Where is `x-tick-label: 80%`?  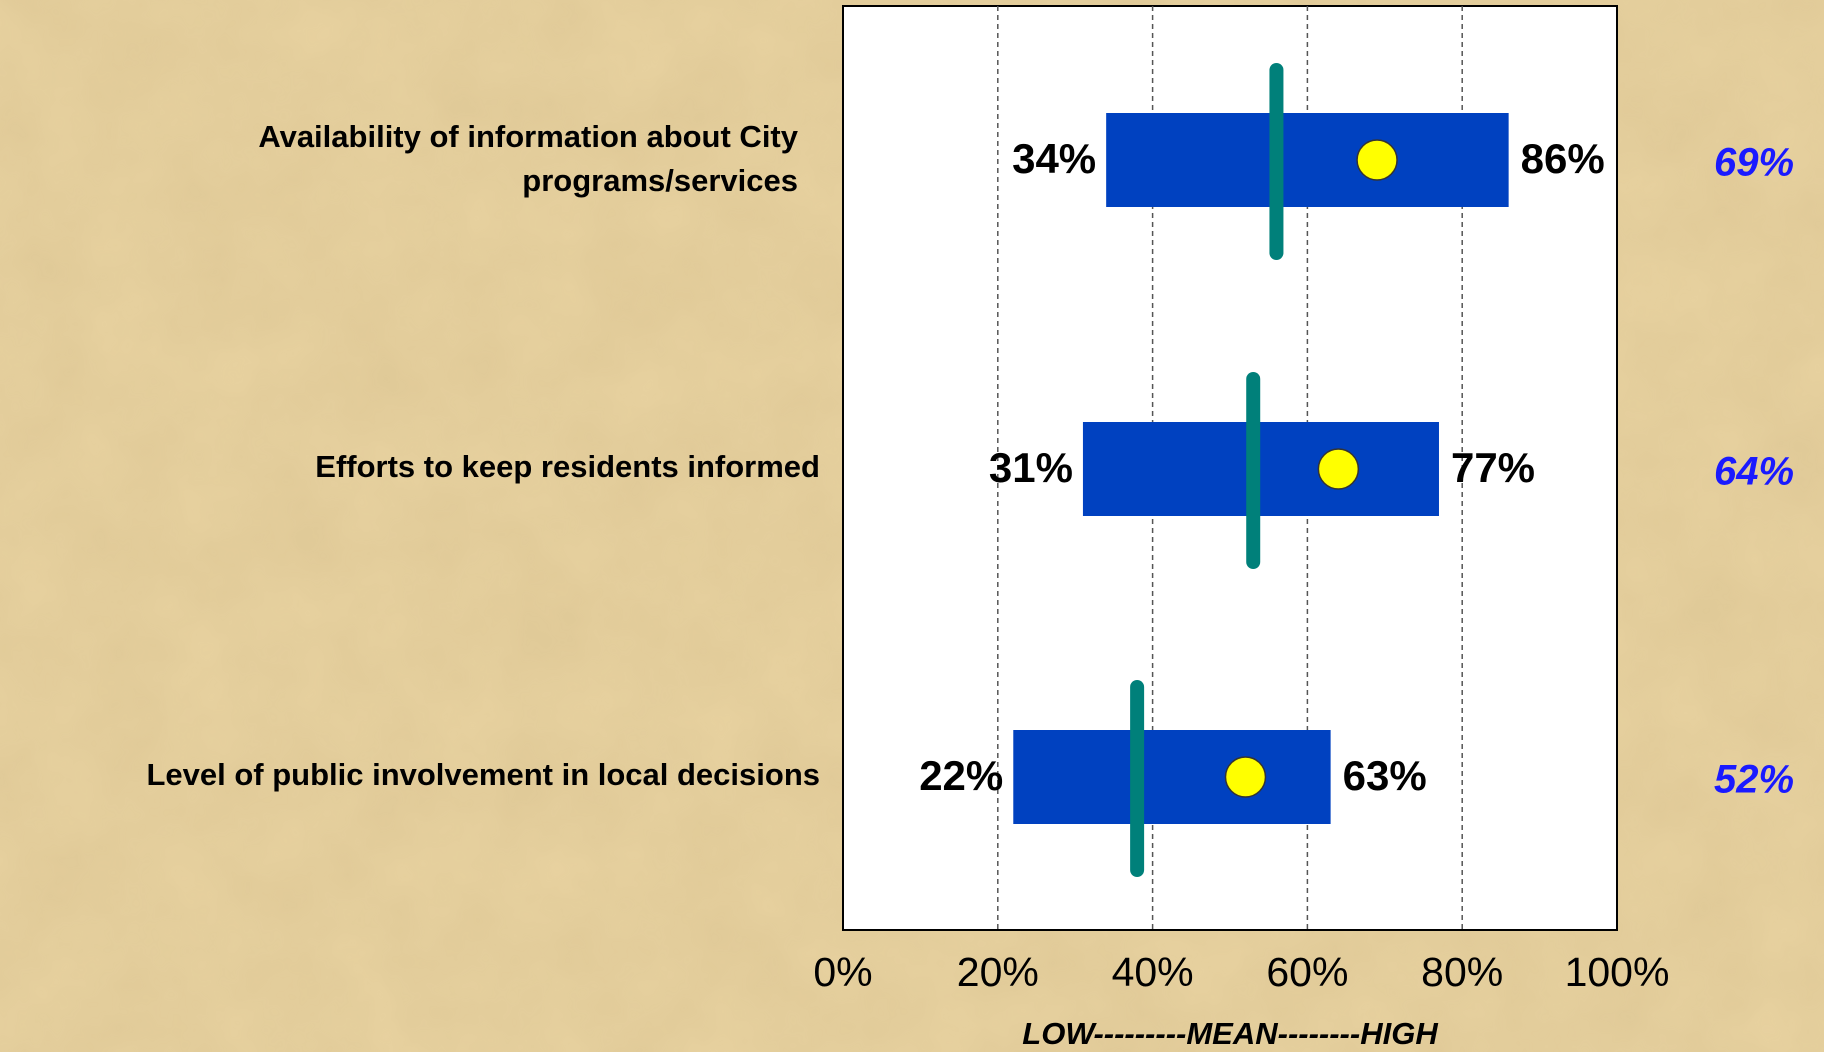
x-tick-label: 80% is located at coordinates (1462, 972).